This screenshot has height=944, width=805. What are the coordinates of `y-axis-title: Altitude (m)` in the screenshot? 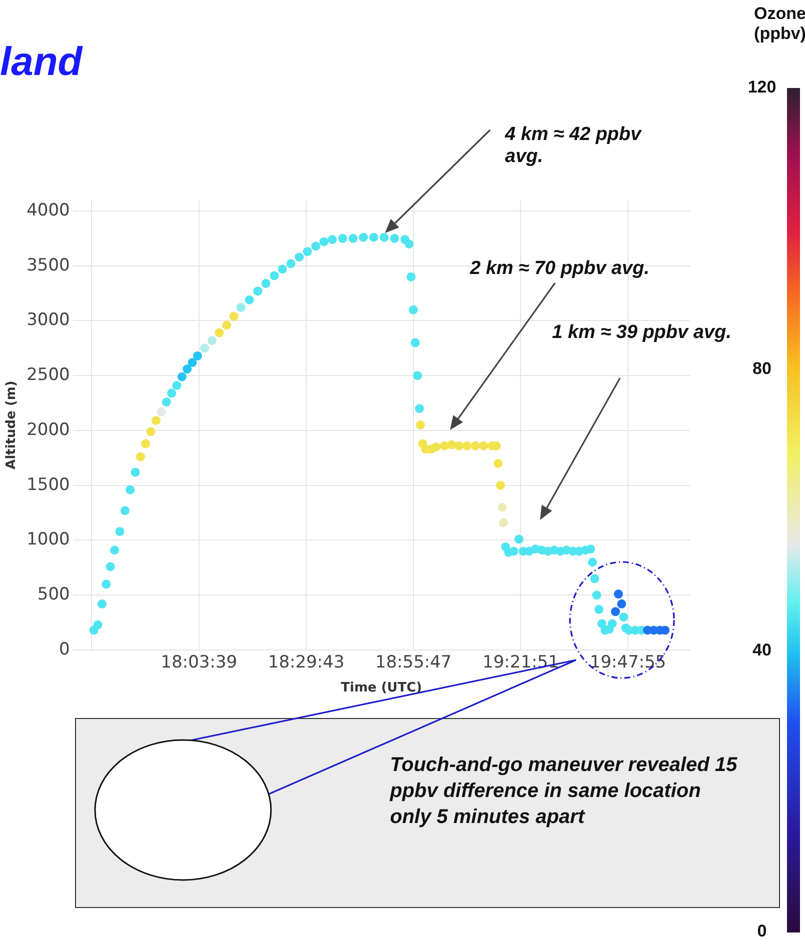 It's located at (12, 425).